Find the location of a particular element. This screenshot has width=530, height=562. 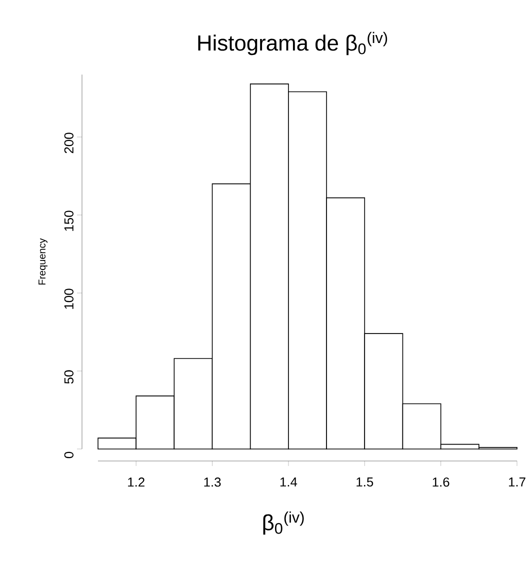

y-tick-label: 50 is located at coordinates (69, 377).